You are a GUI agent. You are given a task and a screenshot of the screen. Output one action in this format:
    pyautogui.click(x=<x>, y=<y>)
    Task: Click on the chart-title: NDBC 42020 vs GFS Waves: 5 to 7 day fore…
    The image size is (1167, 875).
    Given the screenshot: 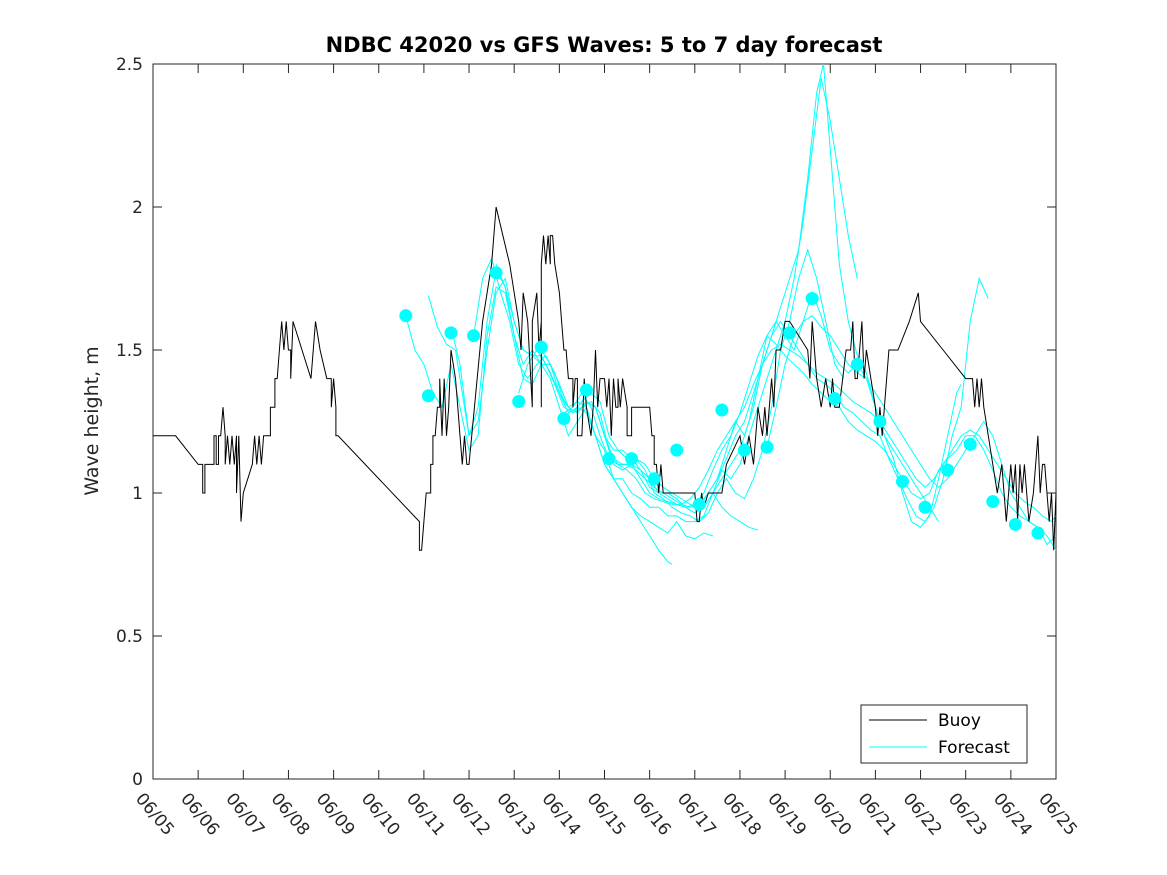 What is the action you would take?
    pyautogui.click(x=604, y=45)
    